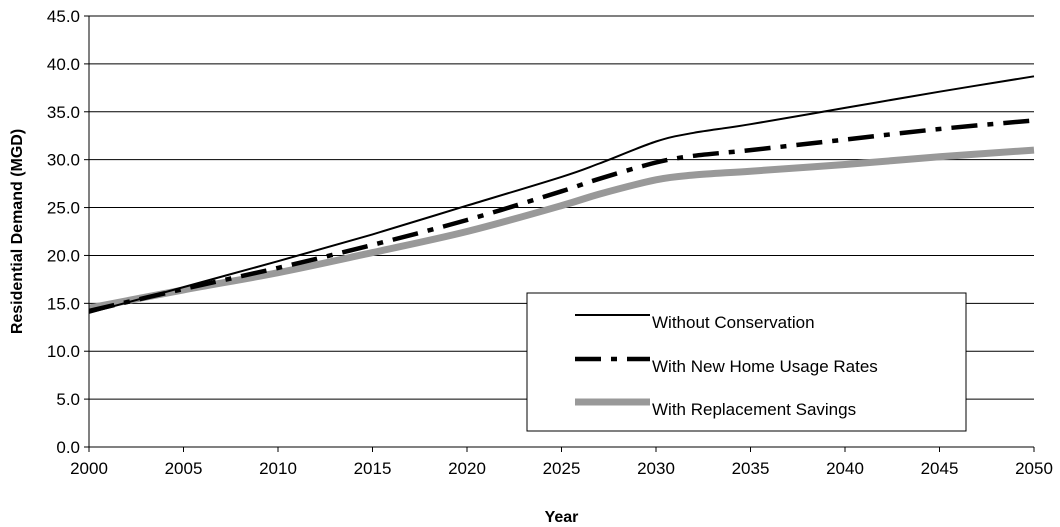  What do you see at coordinates (63, 303) in the screenshot?
I see `y-tick-label: 15.0` at bounding box center [63, 303].